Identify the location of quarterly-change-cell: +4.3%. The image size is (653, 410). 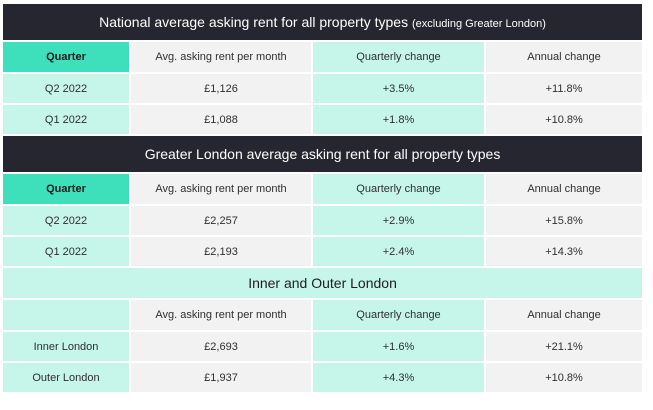
(399, 378).